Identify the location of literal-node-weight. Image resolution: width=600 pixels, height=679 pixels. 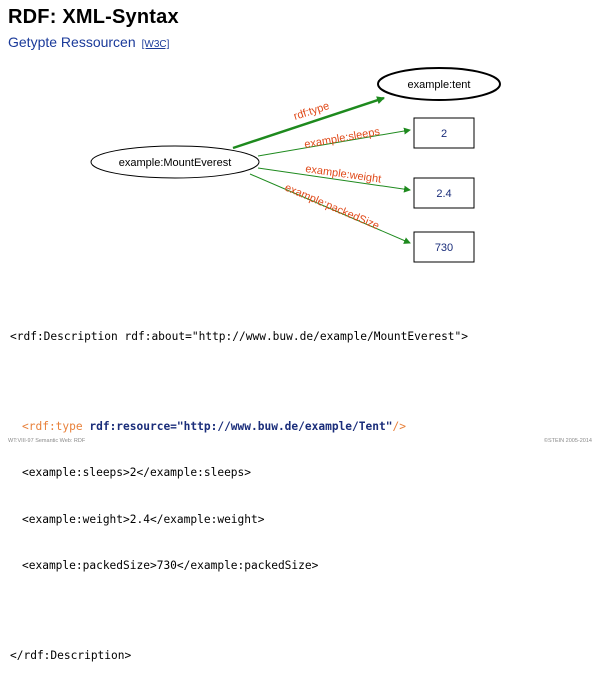
(444, 193).